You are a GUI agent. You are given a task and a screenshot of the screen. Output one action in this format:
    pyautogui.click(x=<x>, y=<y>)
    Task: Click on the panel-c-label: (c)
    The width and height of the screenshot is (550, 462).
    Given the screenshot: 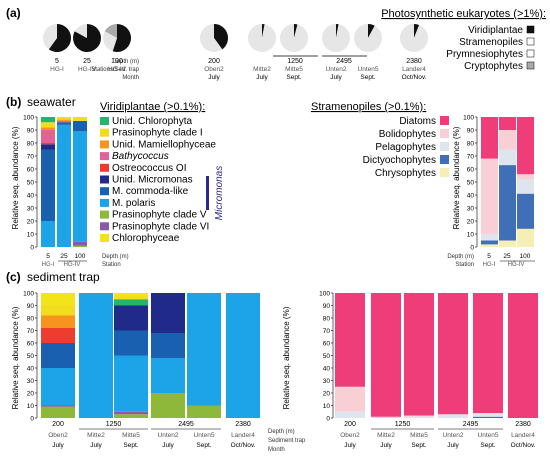 What is the action you would take?
    pyautogui.click(x=13, y=277)
    